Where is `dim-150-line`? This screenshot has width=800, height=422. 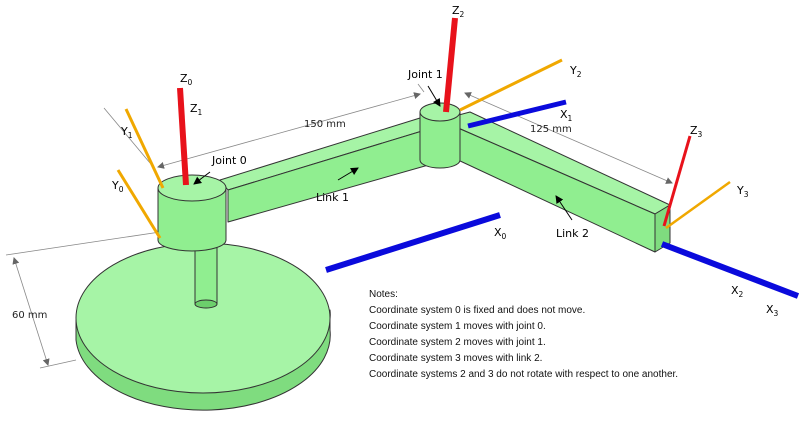 dim-150-line is located at coordinates (289, 130).